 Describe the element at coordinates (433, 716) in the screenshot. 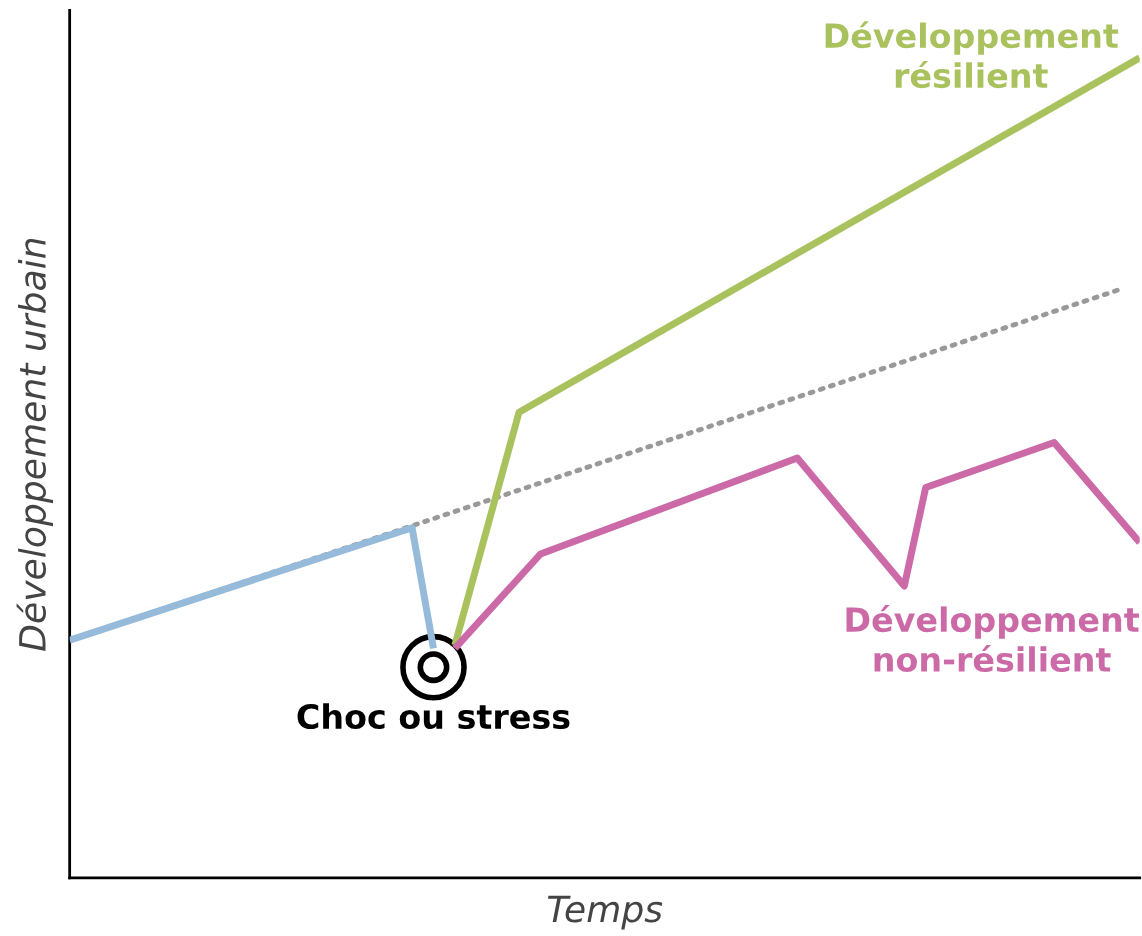

I see `annotation: Choc ou stress` at that location.